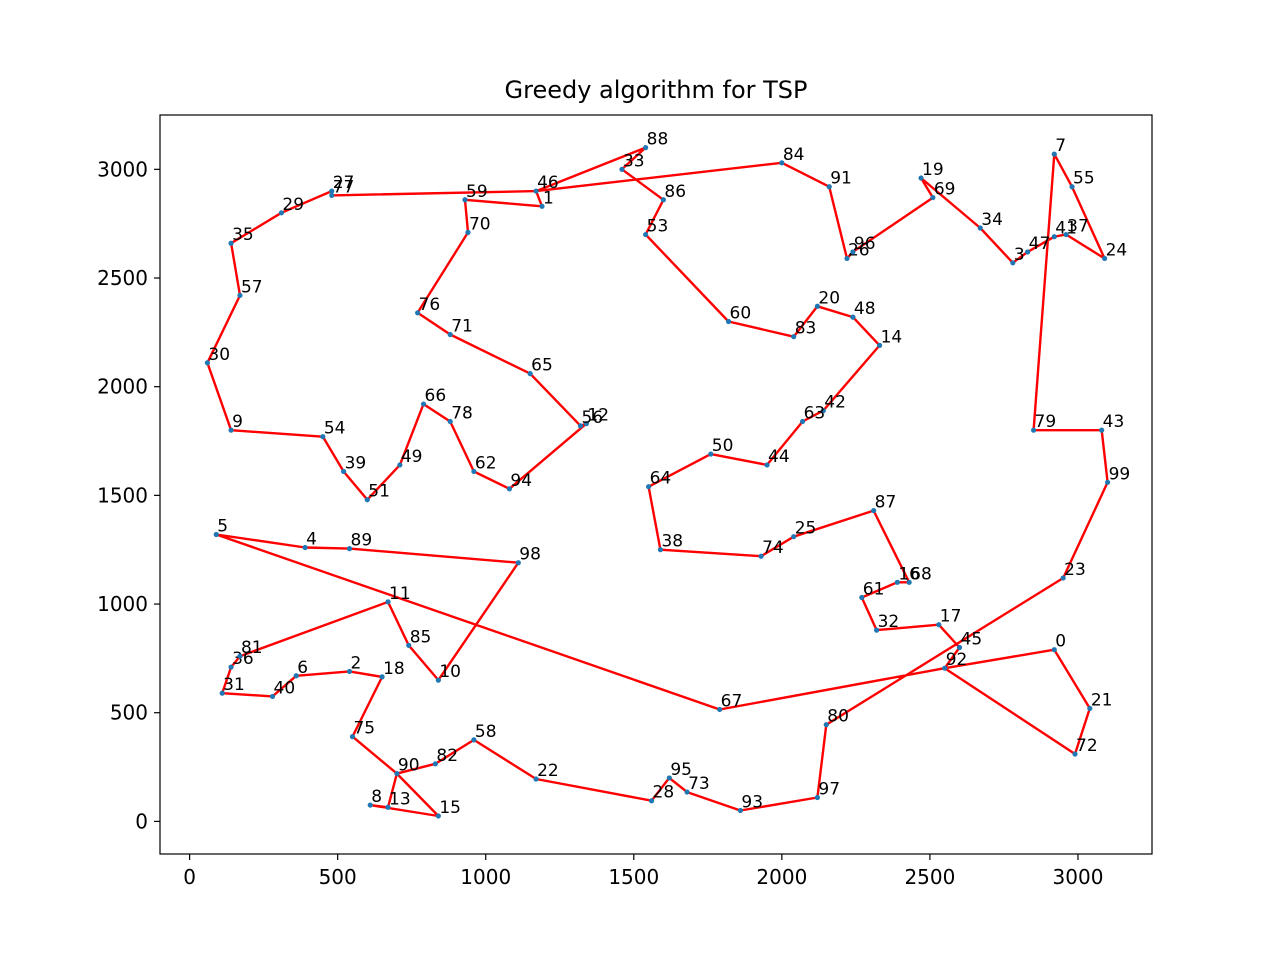 The image size is (1280, 960). What do you see at coordinates (189, 877) in the screenshot?
I see `x-tick-label: 0` at bounding box center [189, 877].